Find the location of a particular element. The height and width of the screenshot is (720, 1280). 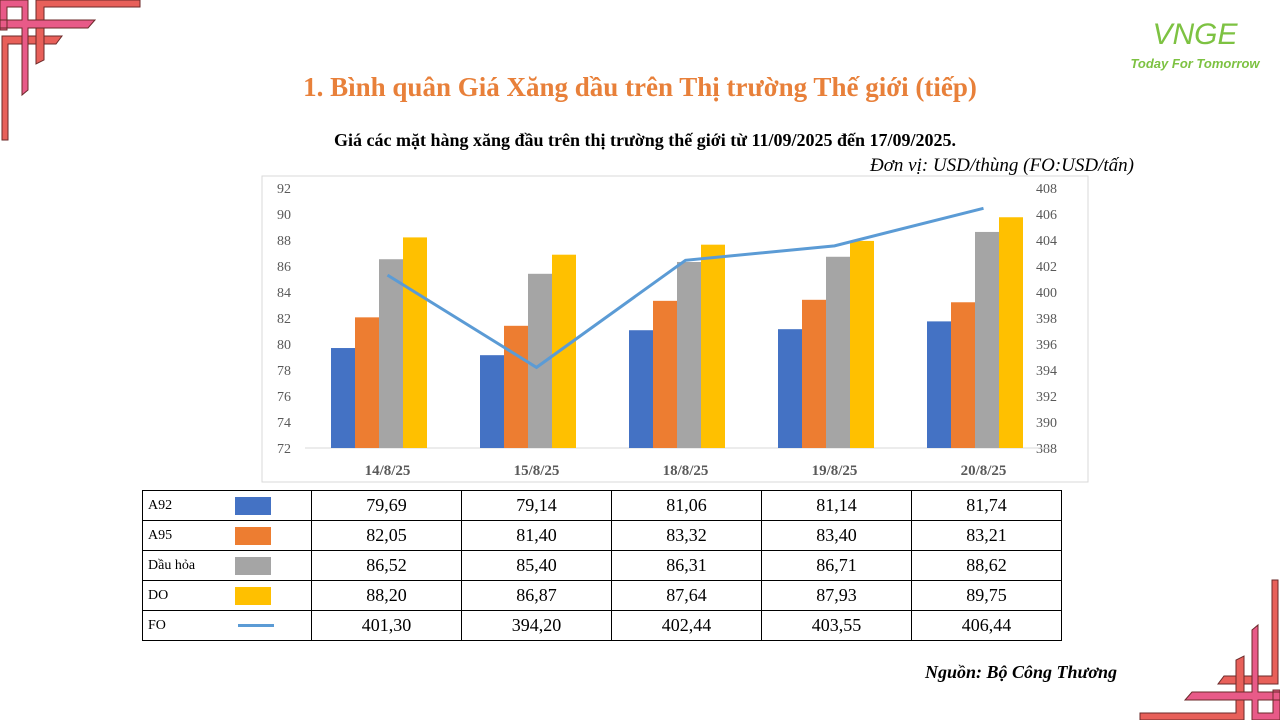

y2-tick-label: 392 is located at coordinates (1046, 397).